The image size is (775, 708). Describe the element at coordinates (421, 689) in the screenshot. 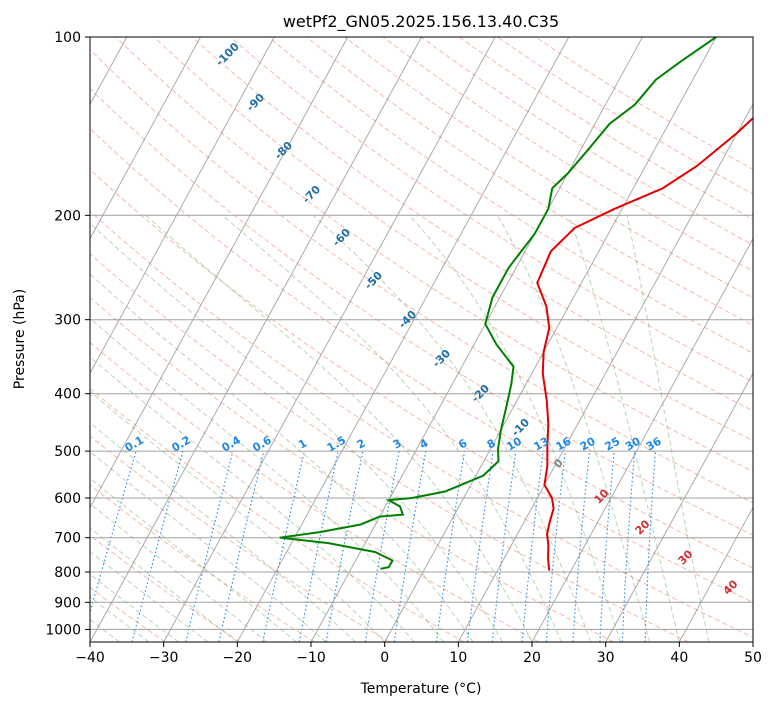

I see `x-axis-title: Temperature (°C)` at that location.